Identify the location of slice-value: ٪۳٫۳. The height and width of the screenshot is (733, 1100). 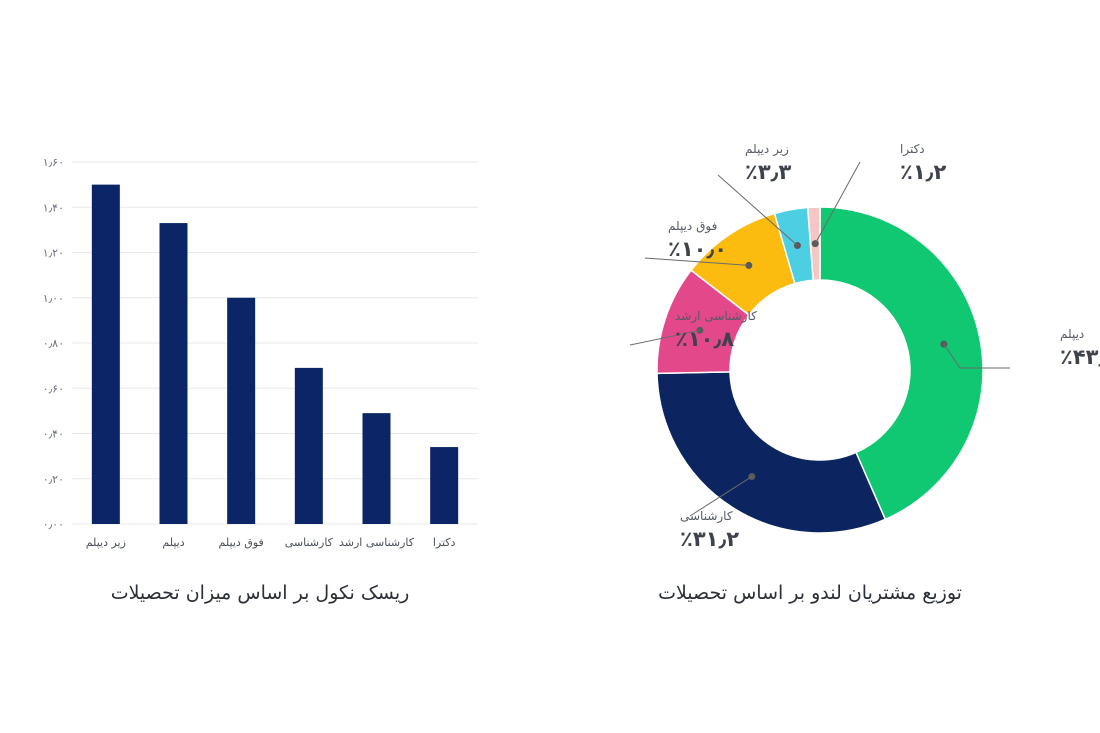
(768, 172).